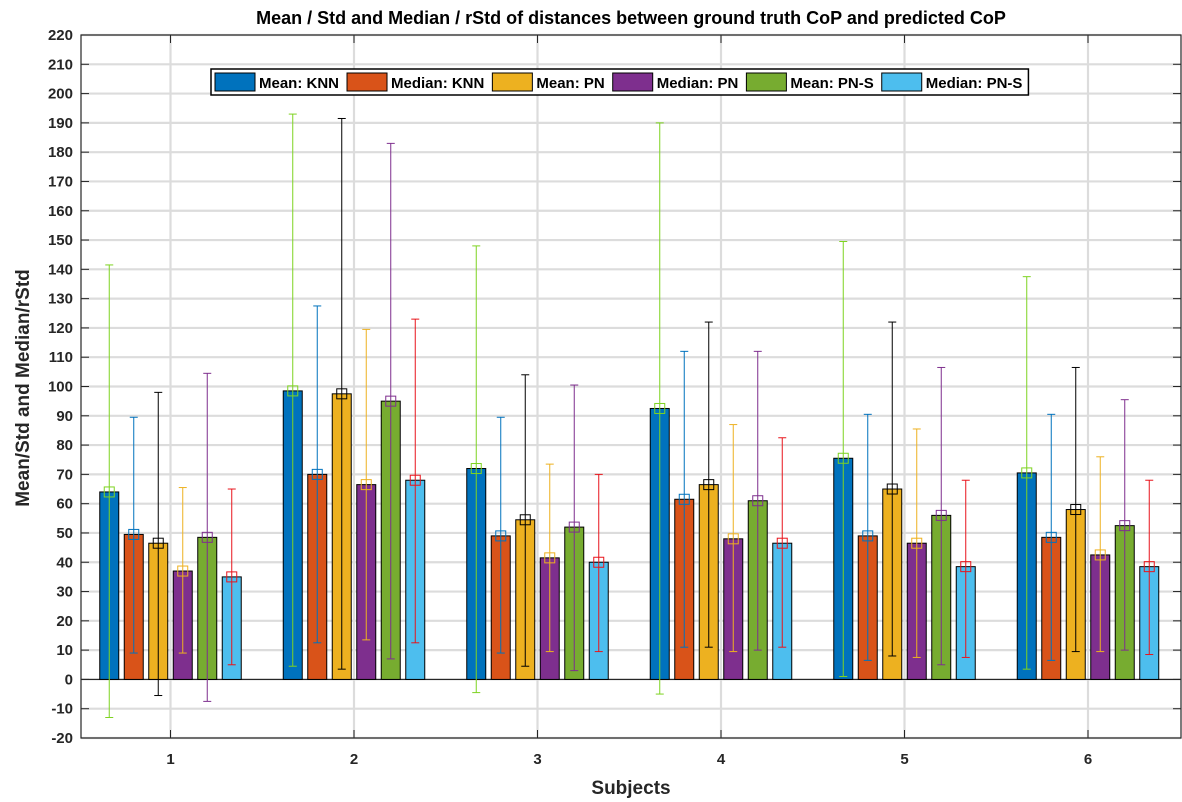  I want to click on y-tick-label: 20, so click(64, 621).